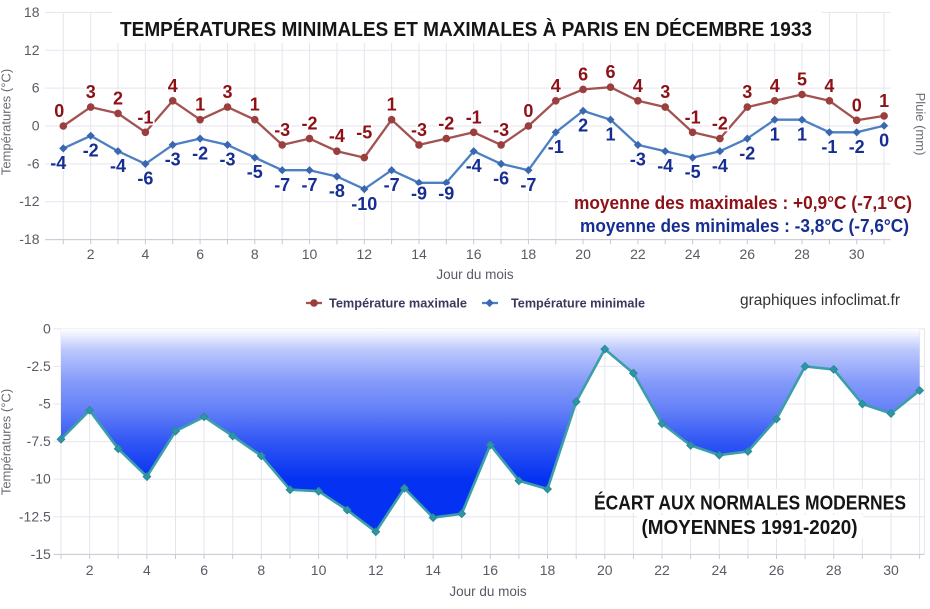 This screenshot has width=930, height=609. I want to click on svg-text: Jour du mois, so click(475, 274).